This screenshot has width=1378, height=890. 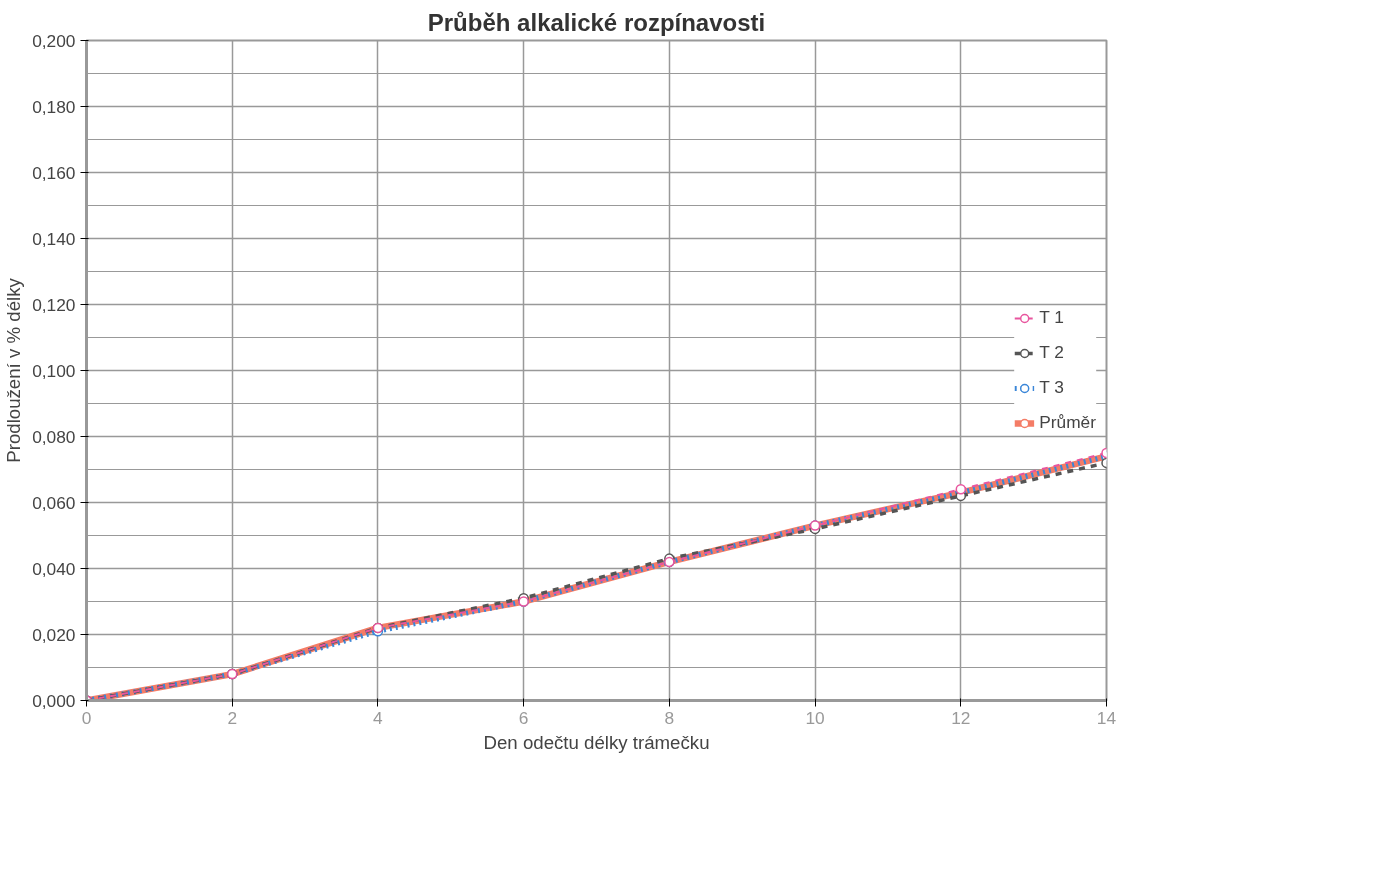 I want to click on y-tick-label: 0,200, so click(x=54, y=40).